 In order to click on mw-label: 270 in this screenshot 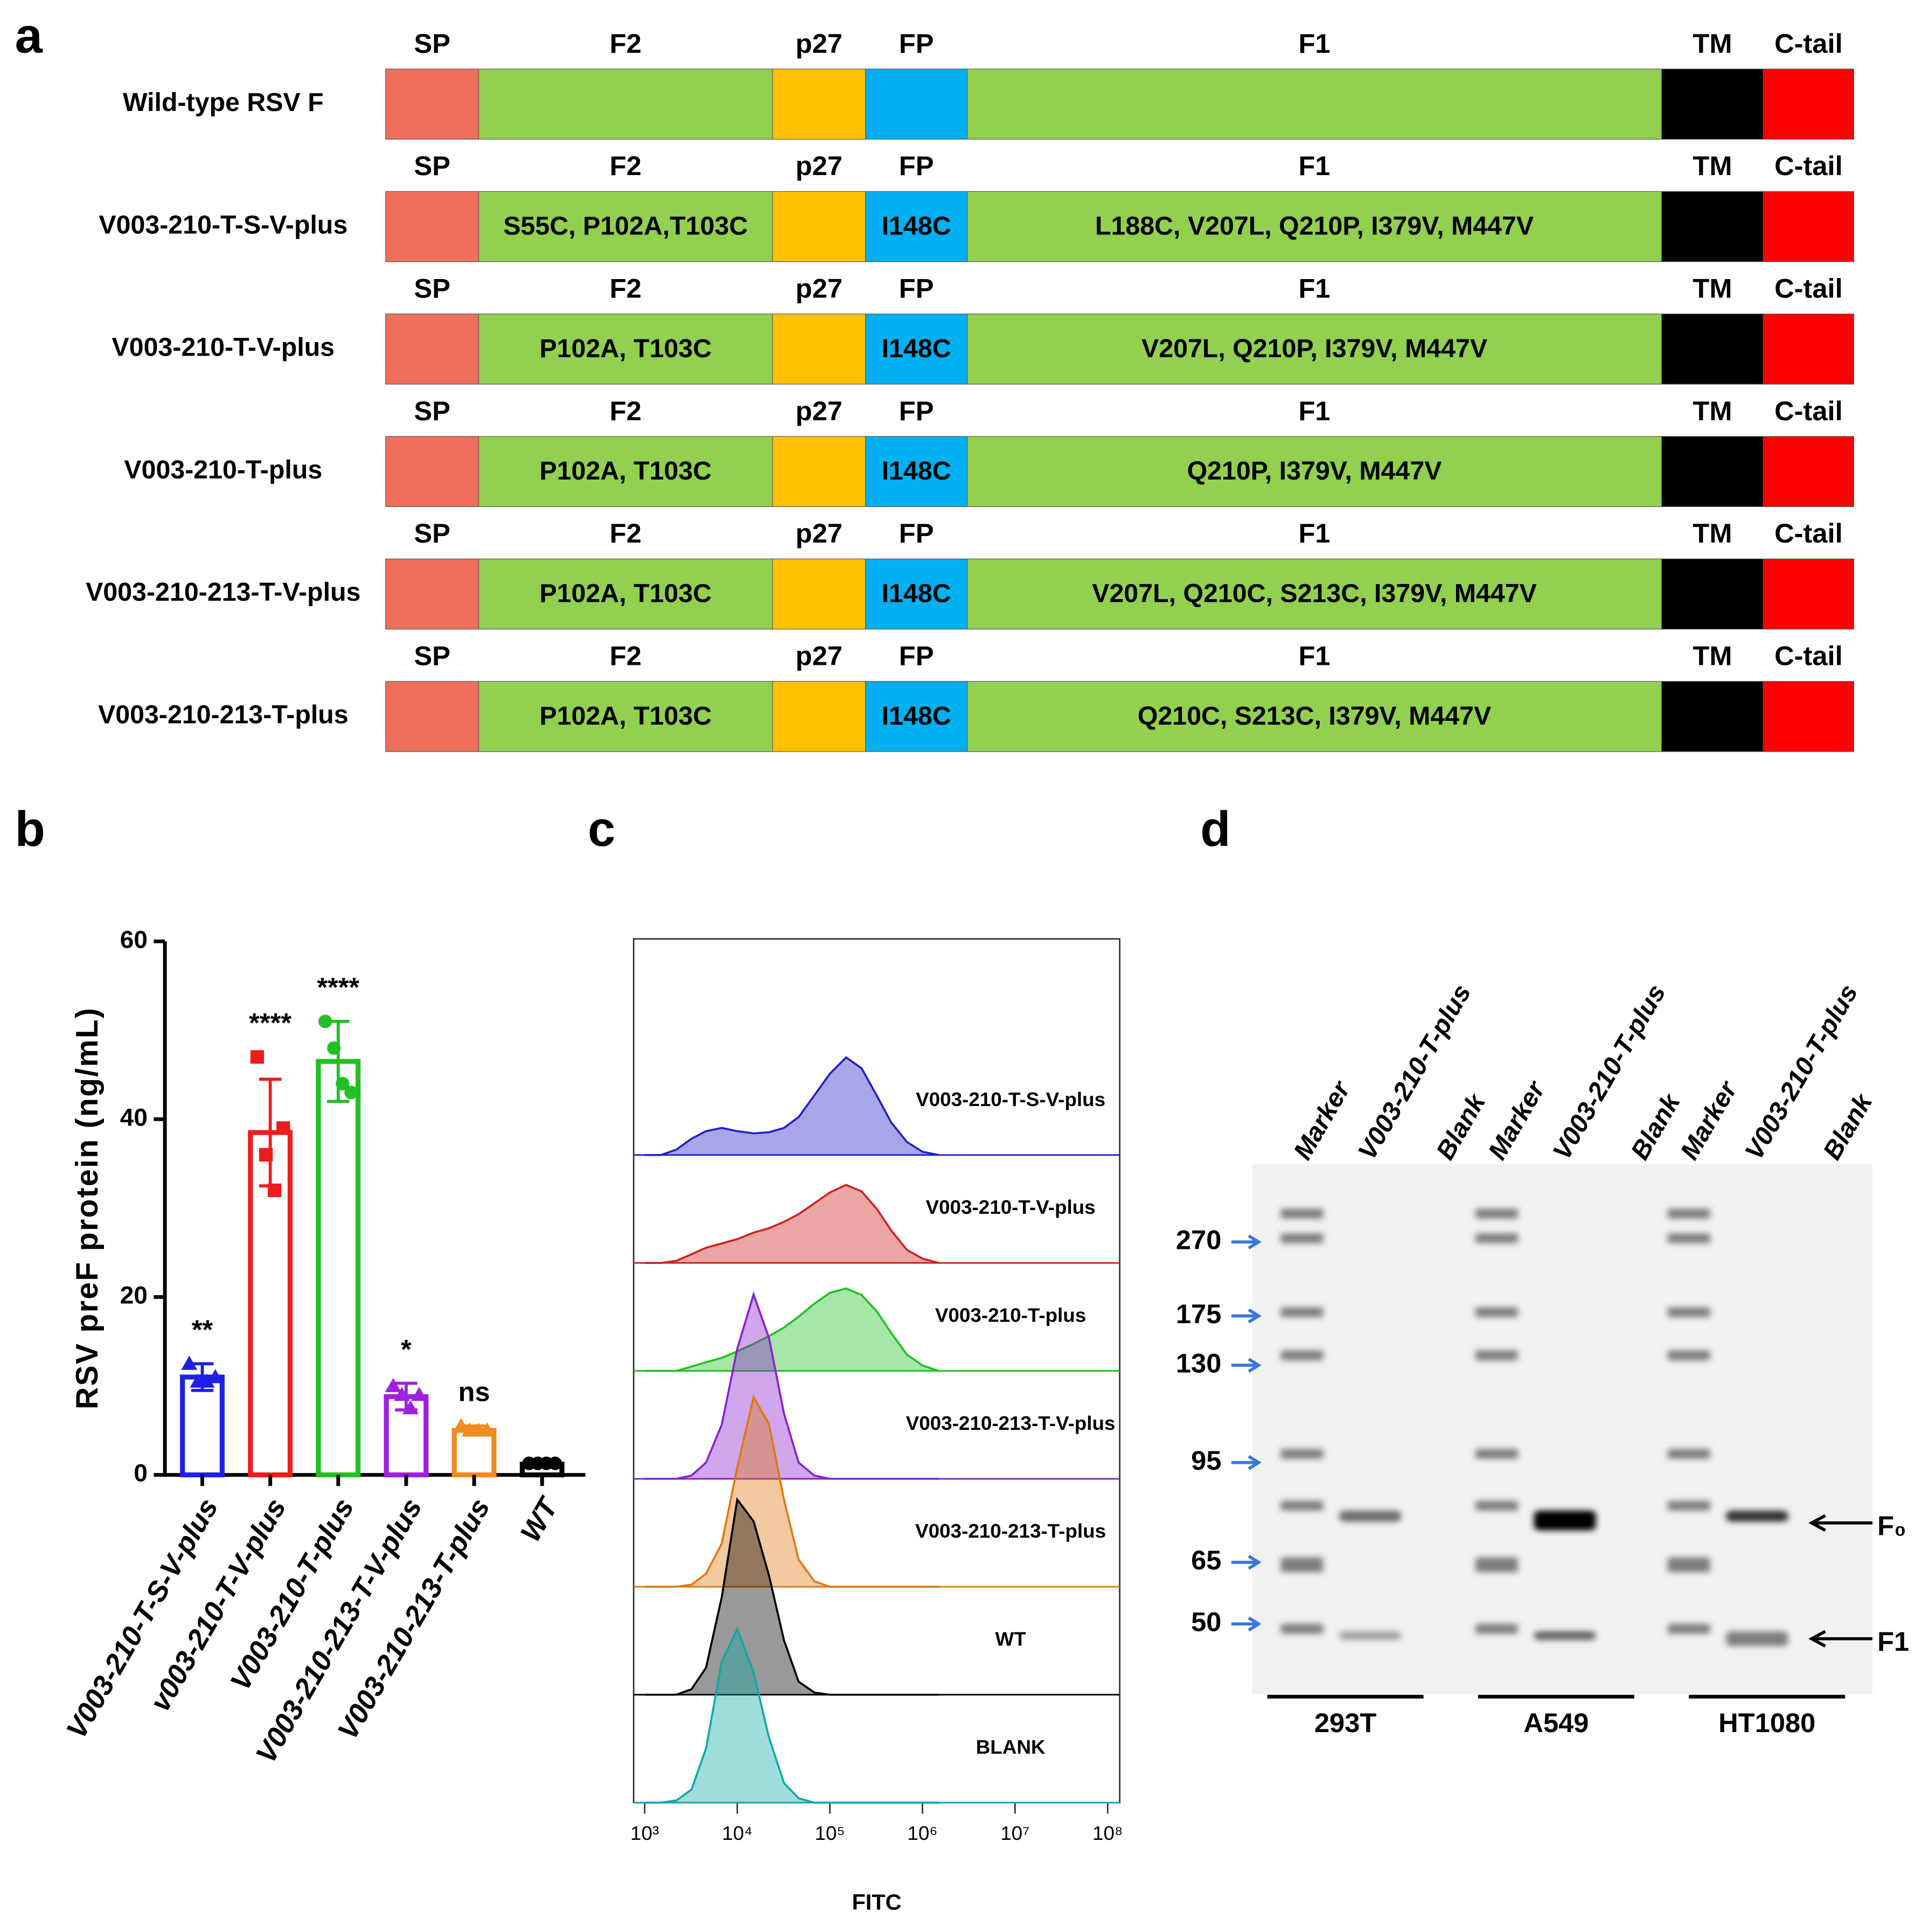, I will do `click(1198, 1240)`.